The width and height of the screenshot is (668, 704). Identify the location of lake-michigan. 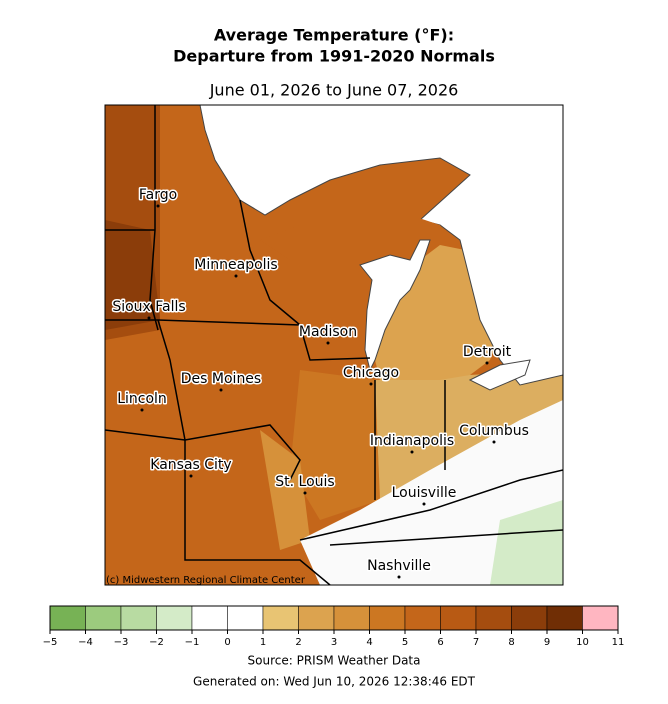
(395, 305).